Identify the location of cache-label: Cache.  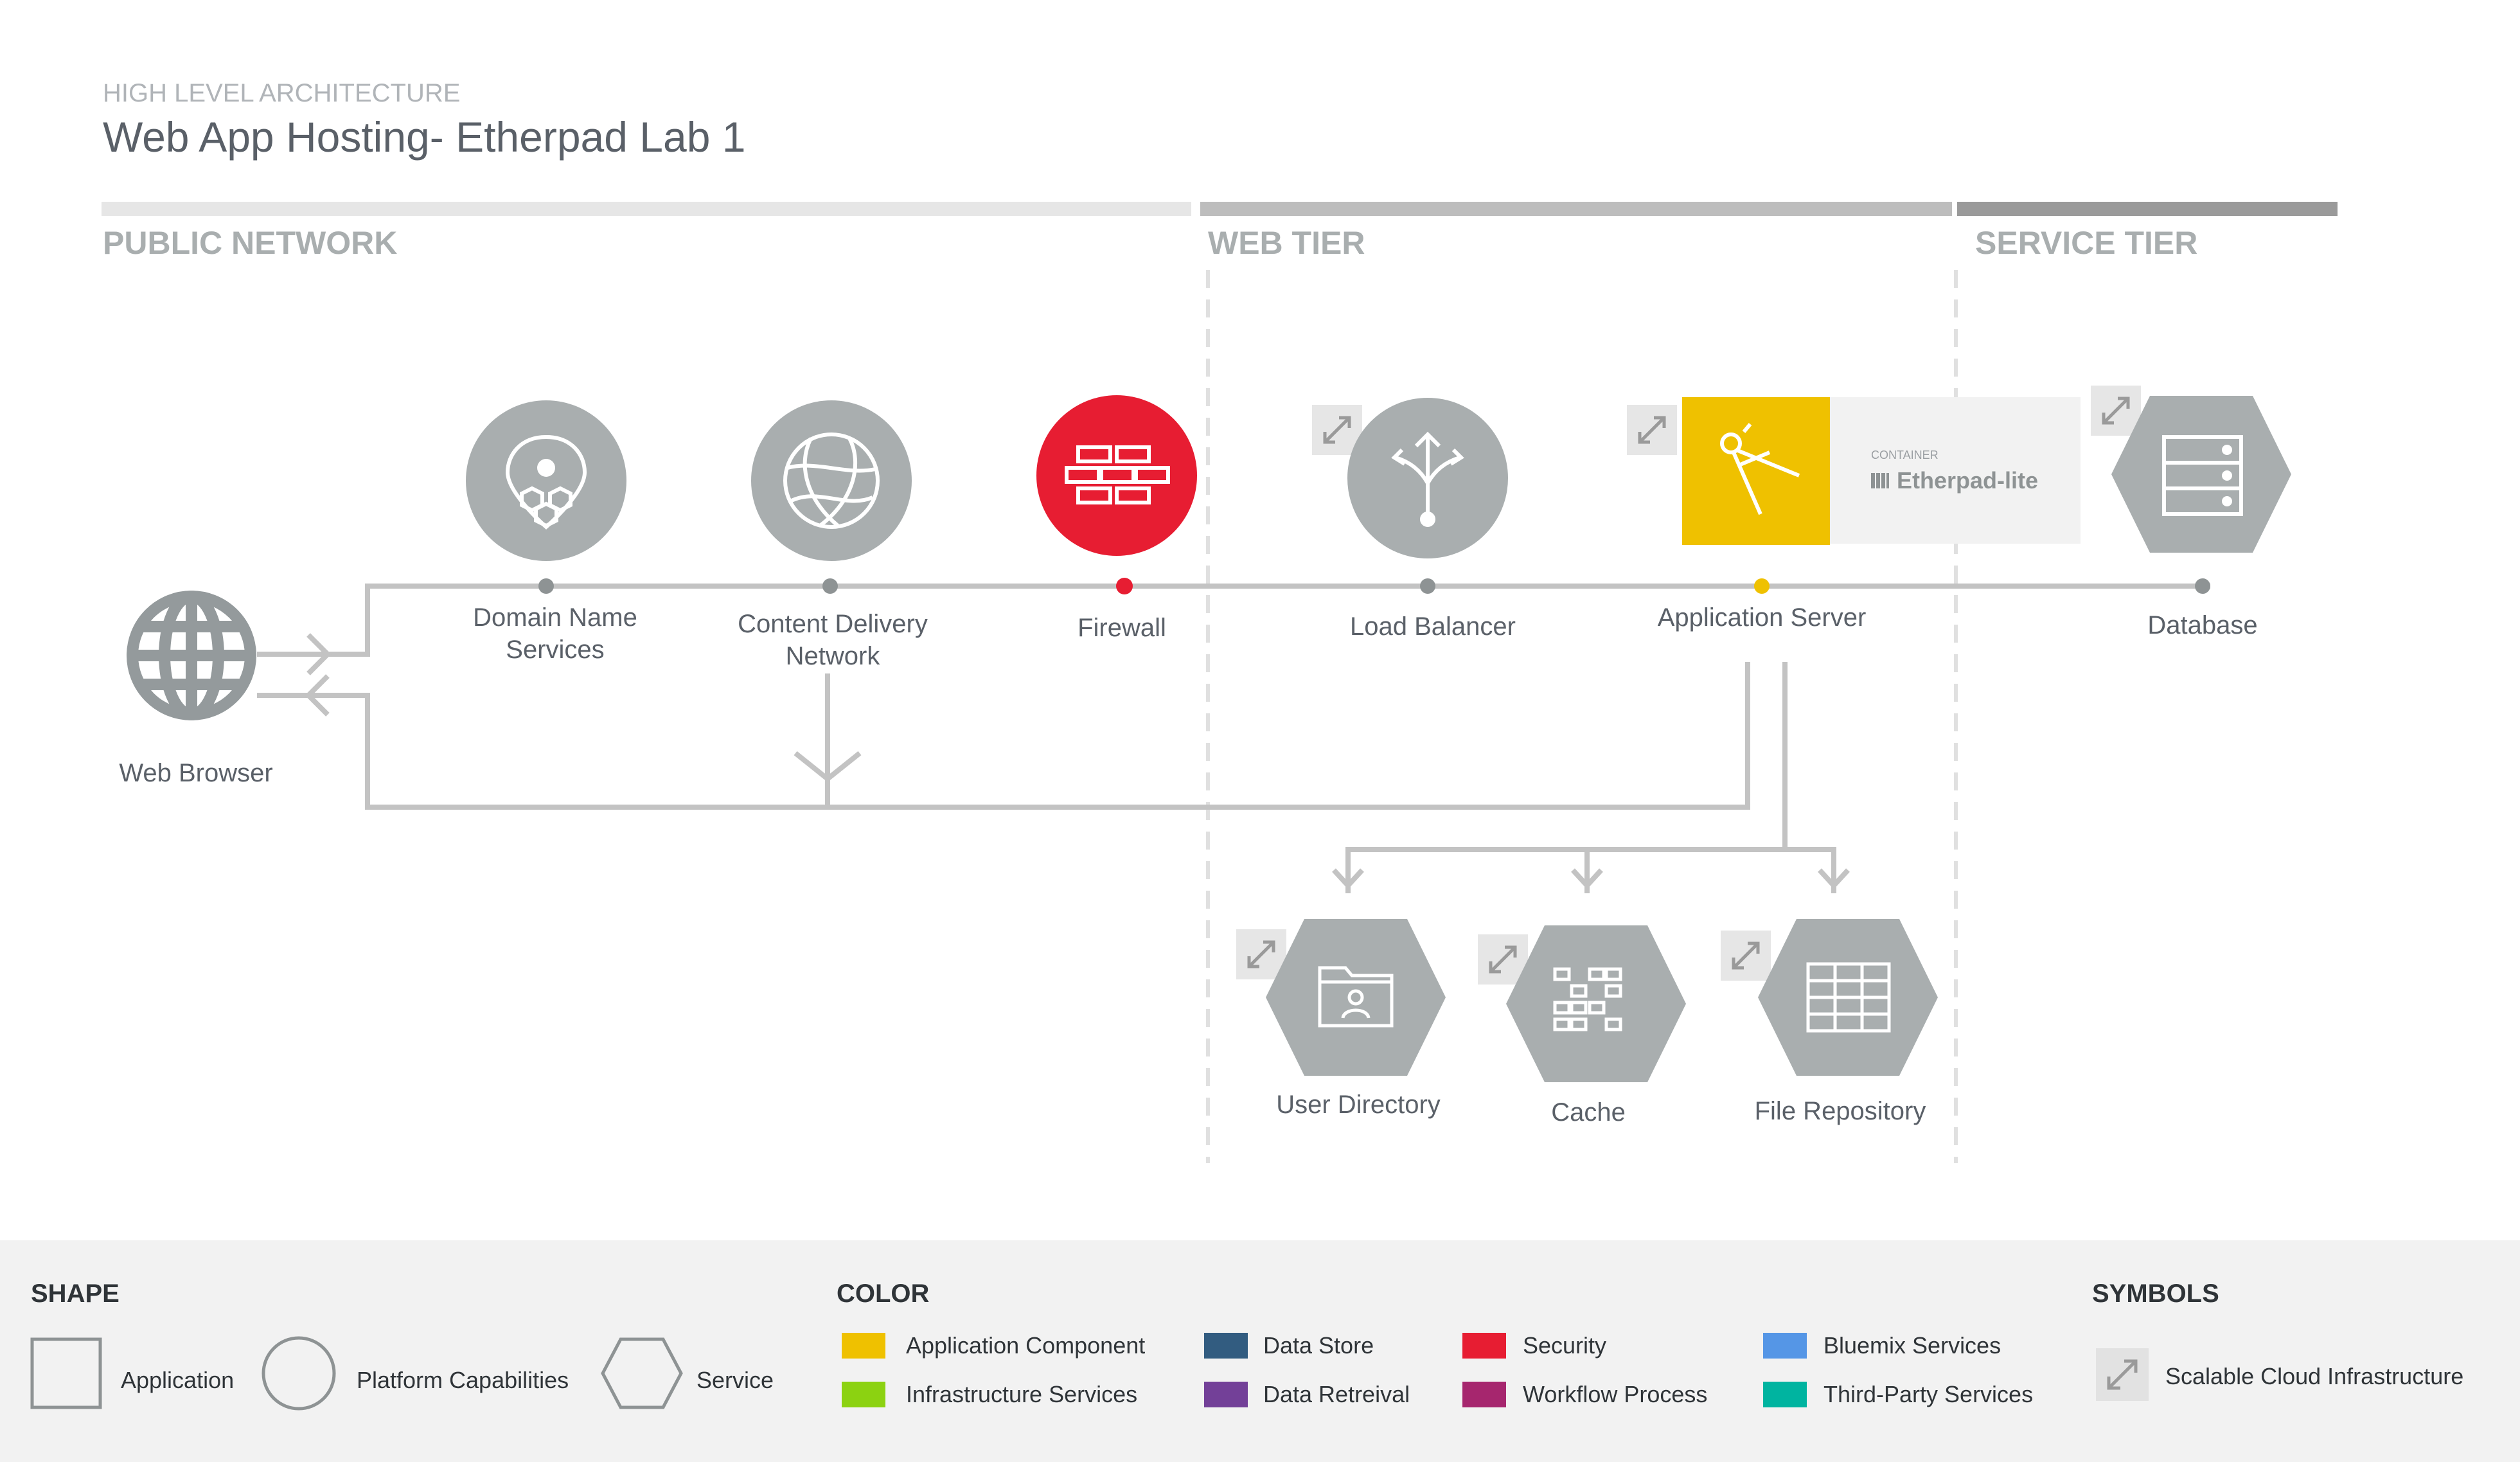
(1588, 1112).